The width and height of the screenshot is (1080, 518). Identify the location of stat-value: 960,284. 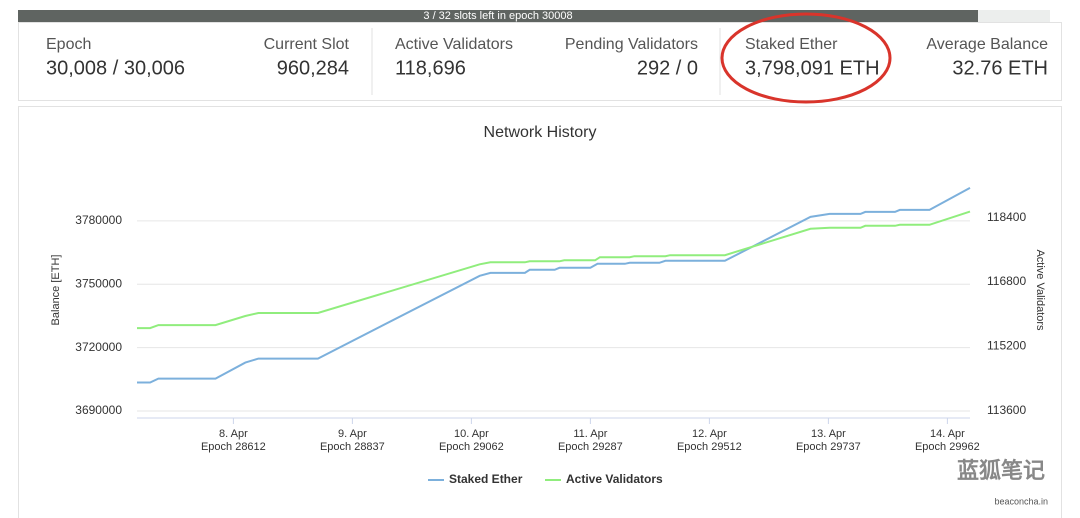
(313, 68).